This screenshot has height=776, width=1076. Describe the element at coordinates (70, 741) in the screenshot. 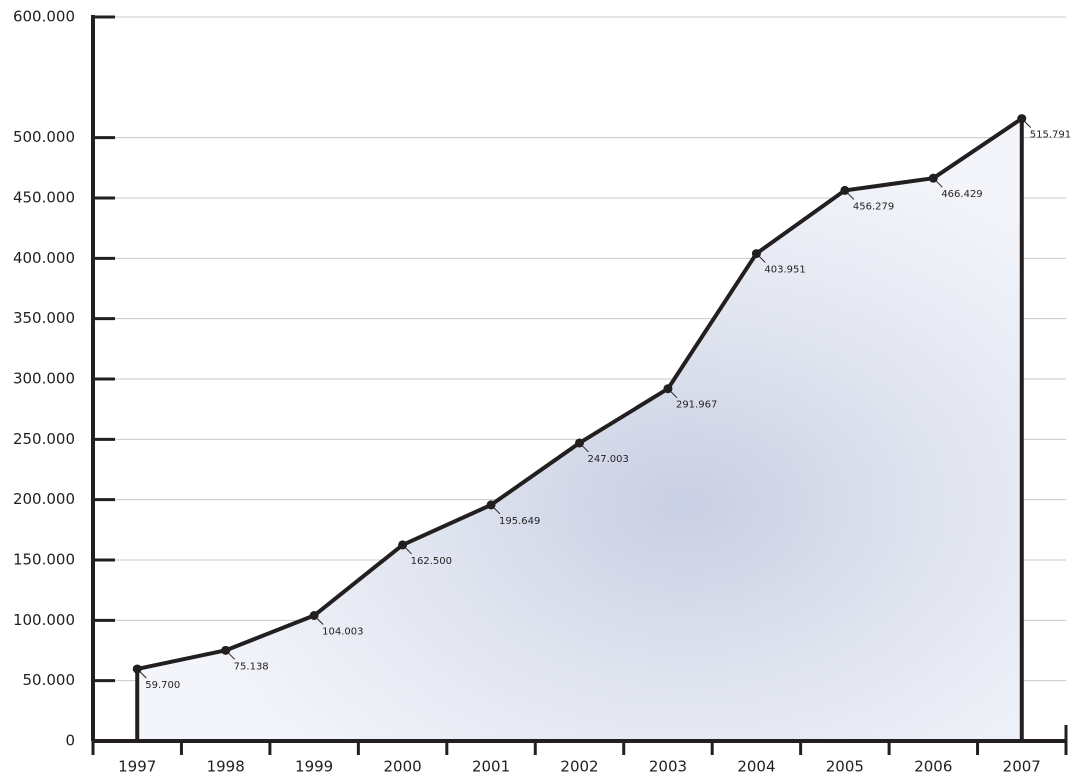

I see `y-tick-label: 0` at that location.